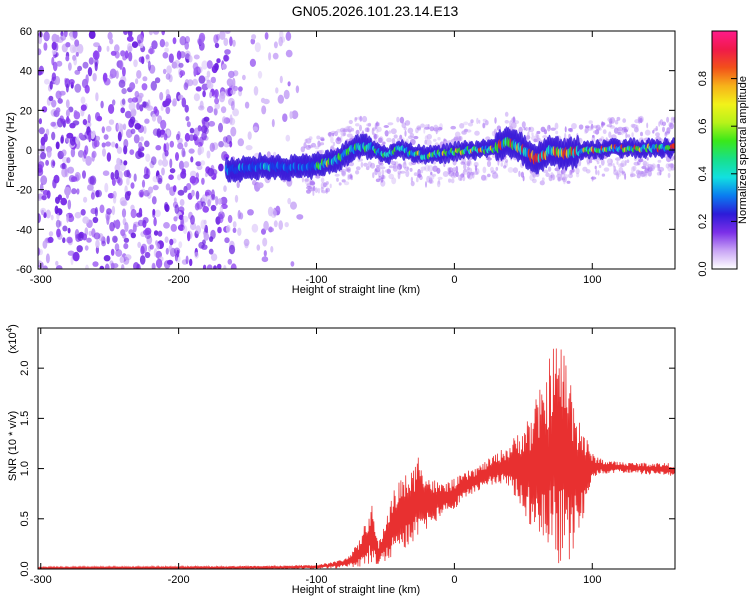 The height and width of the screenshot is (600, 750). What do you see at coordinates (375, 11) in the screenshot?
I see `chart-title: GN05.2026.101.23.14.E13` at bounding box center [375, 11].